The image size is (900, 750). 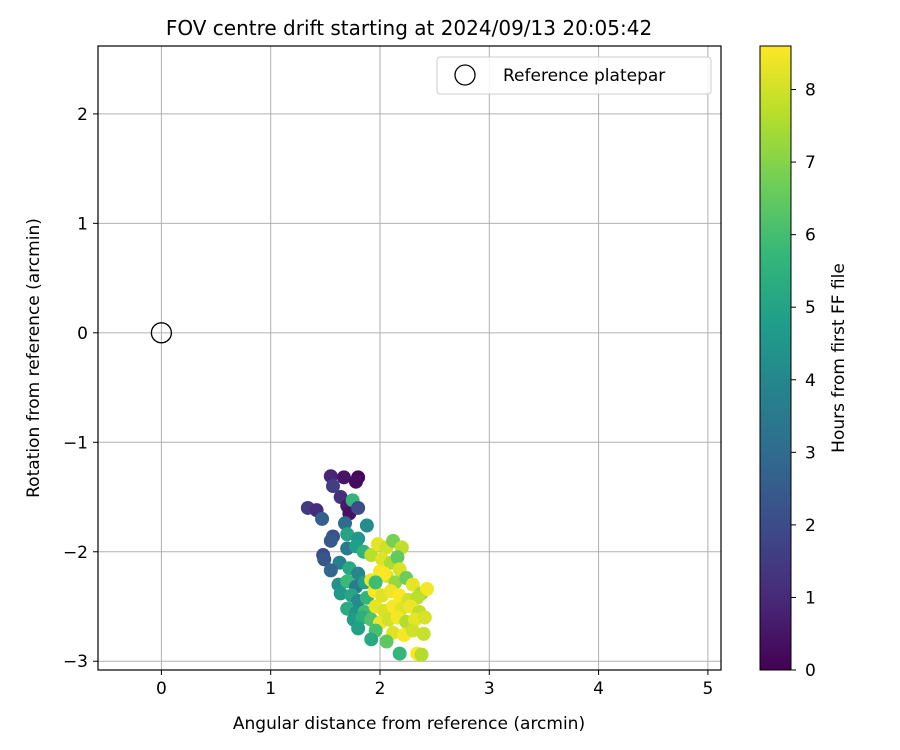 What do you see at coordinates (810, 453) in the screenshot?
I see `colorbar-tick-label: 3` at bounding box center [810, 453].